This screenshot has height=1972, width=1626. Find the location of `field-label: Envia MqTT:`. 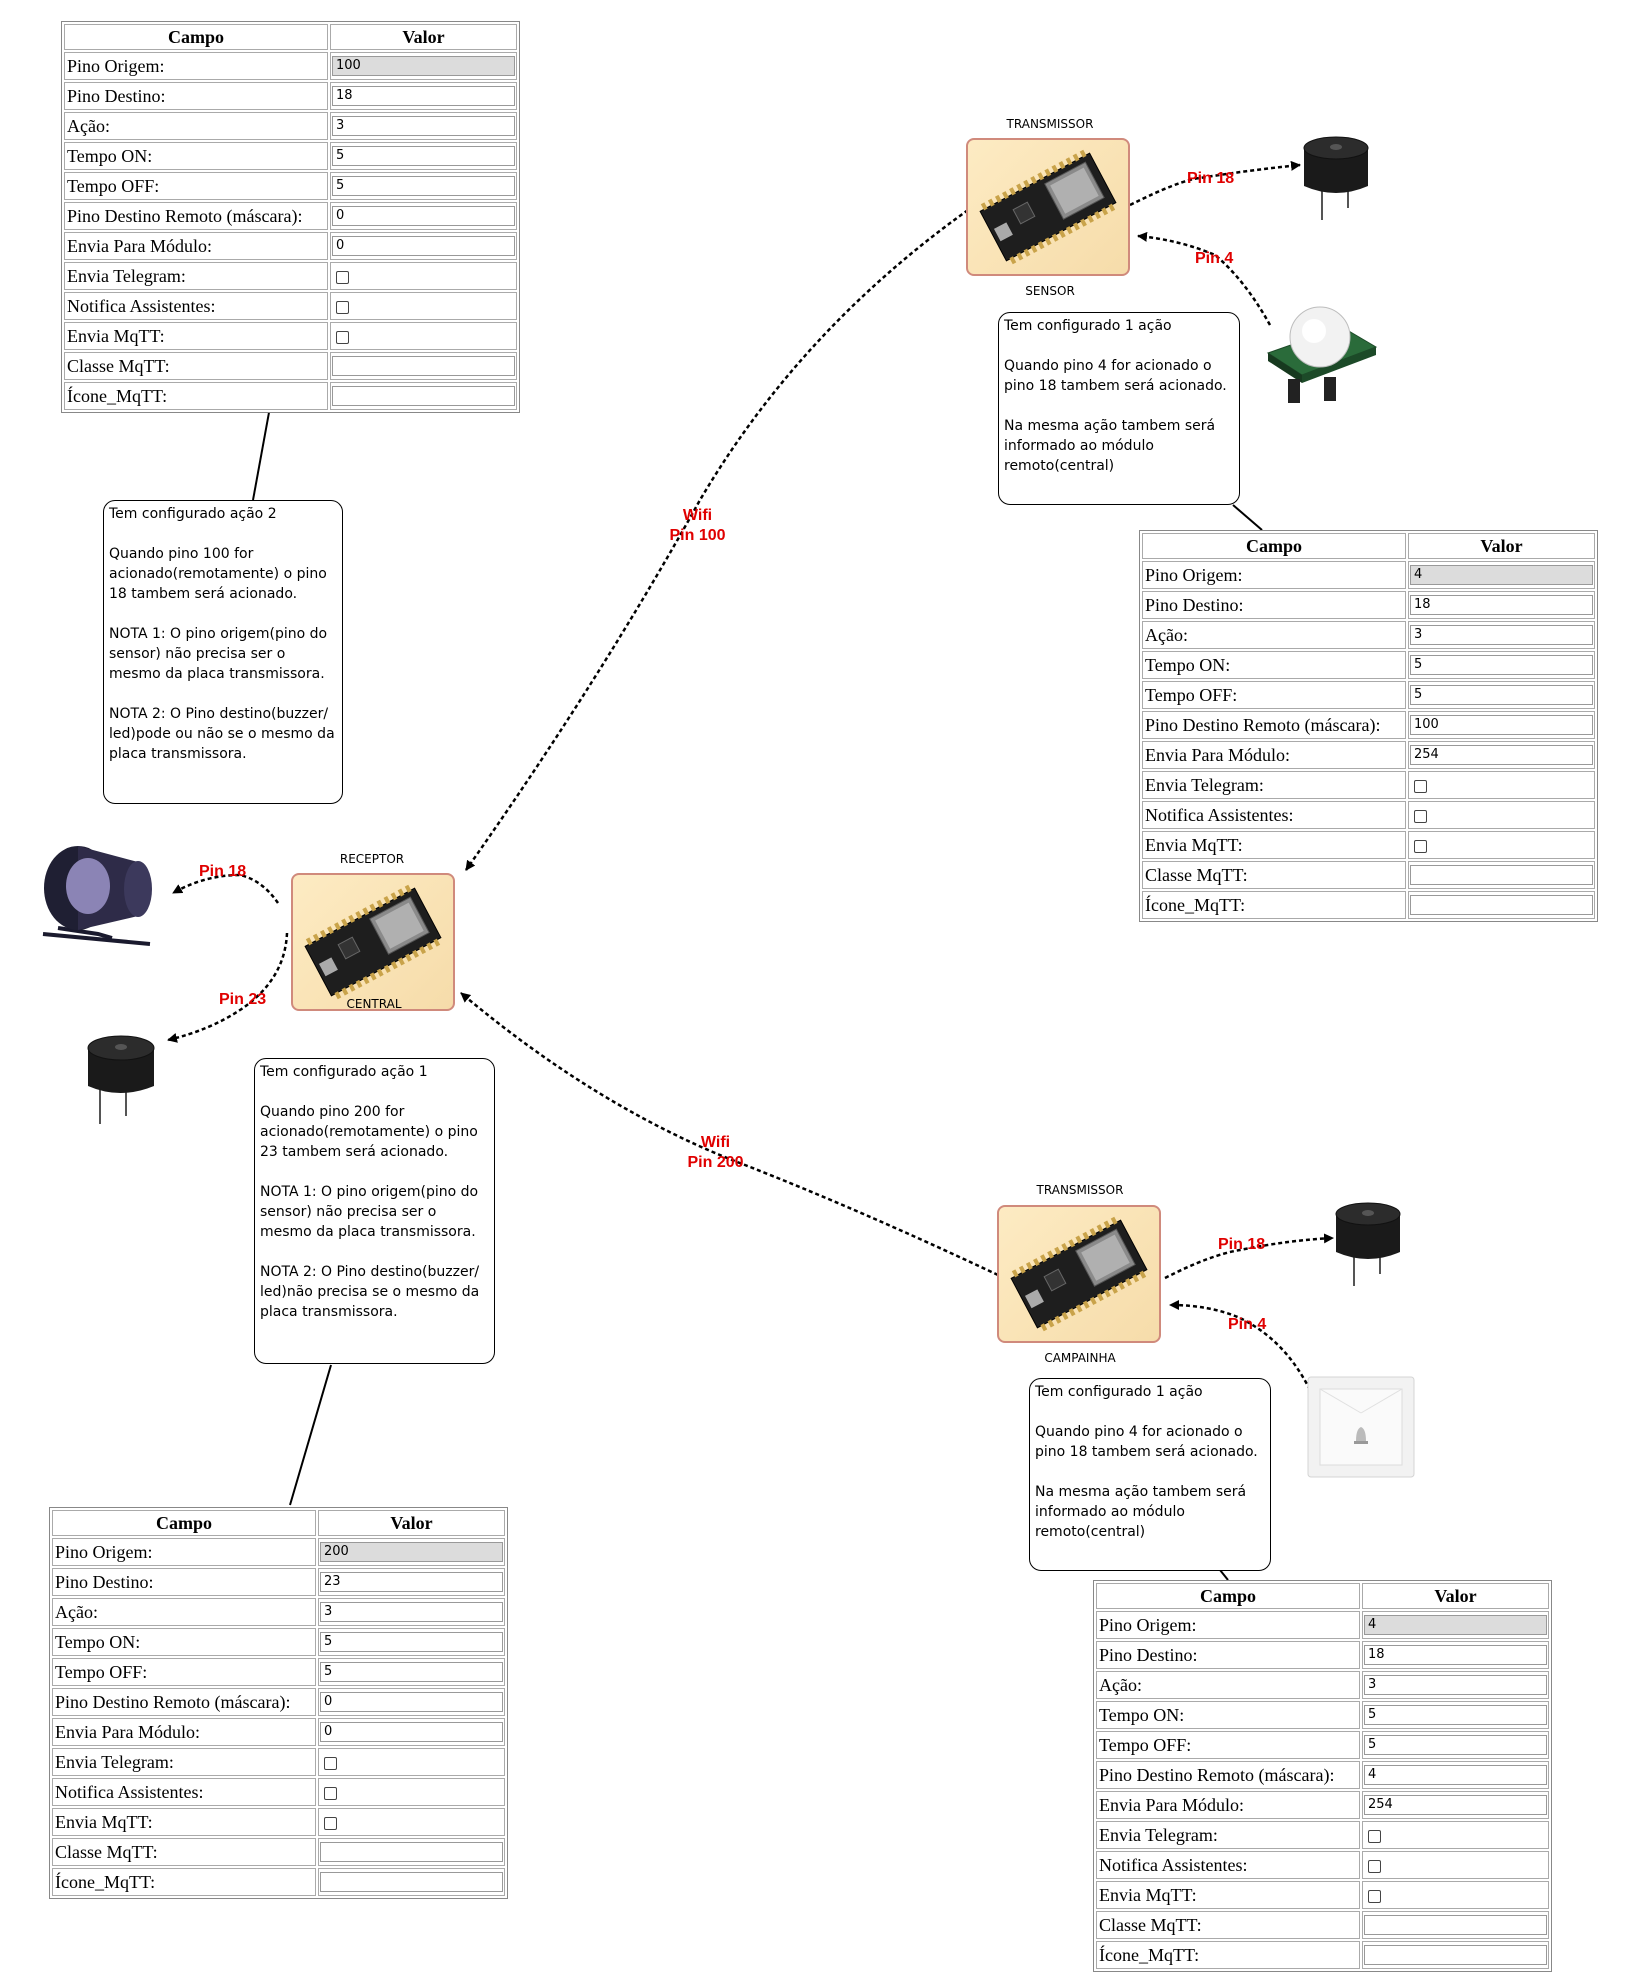

field-label: Envia MqTT: is located at coordinates (184, 1822).